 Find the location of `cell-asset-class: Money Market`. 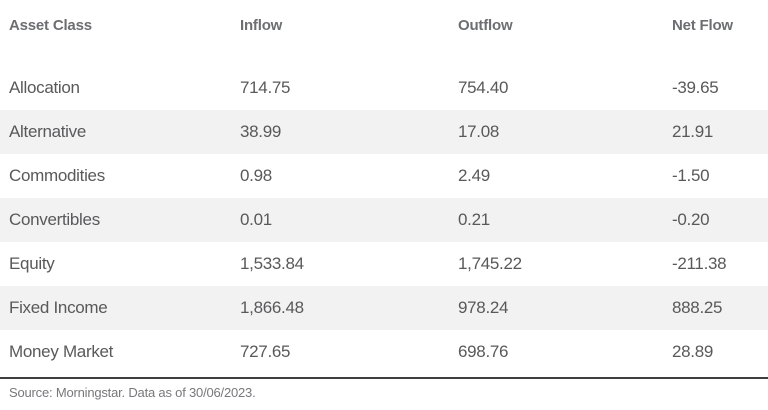

cell-asset-class: Money Market is located at coordinates (61, 351).